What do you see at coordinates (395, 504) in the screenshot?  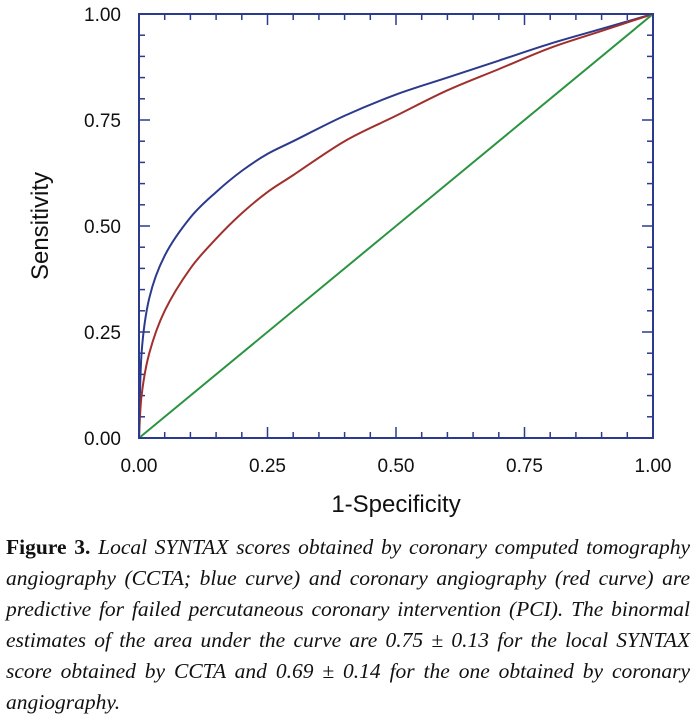 I see `x-axis-label: 1-Specificity` at bounding box center [395, 504].